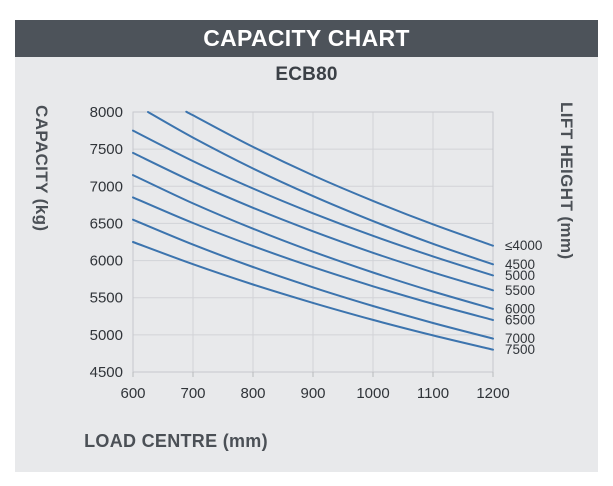  What do you see at coordinates (520, 338) in the screenshot?
I see `lift-height-curve-label: 7000` at bounding box center [520, 338].